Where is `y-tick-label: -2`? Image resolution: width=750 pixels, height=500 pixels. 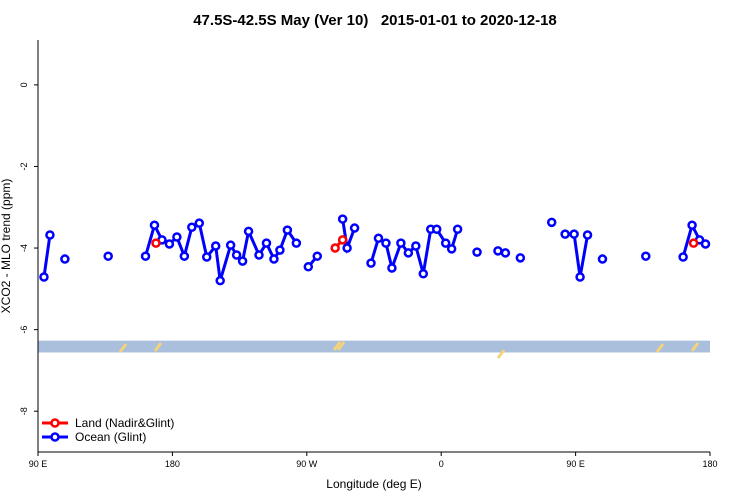 y-tick-label: -2 is located at coordinates (24, 166).